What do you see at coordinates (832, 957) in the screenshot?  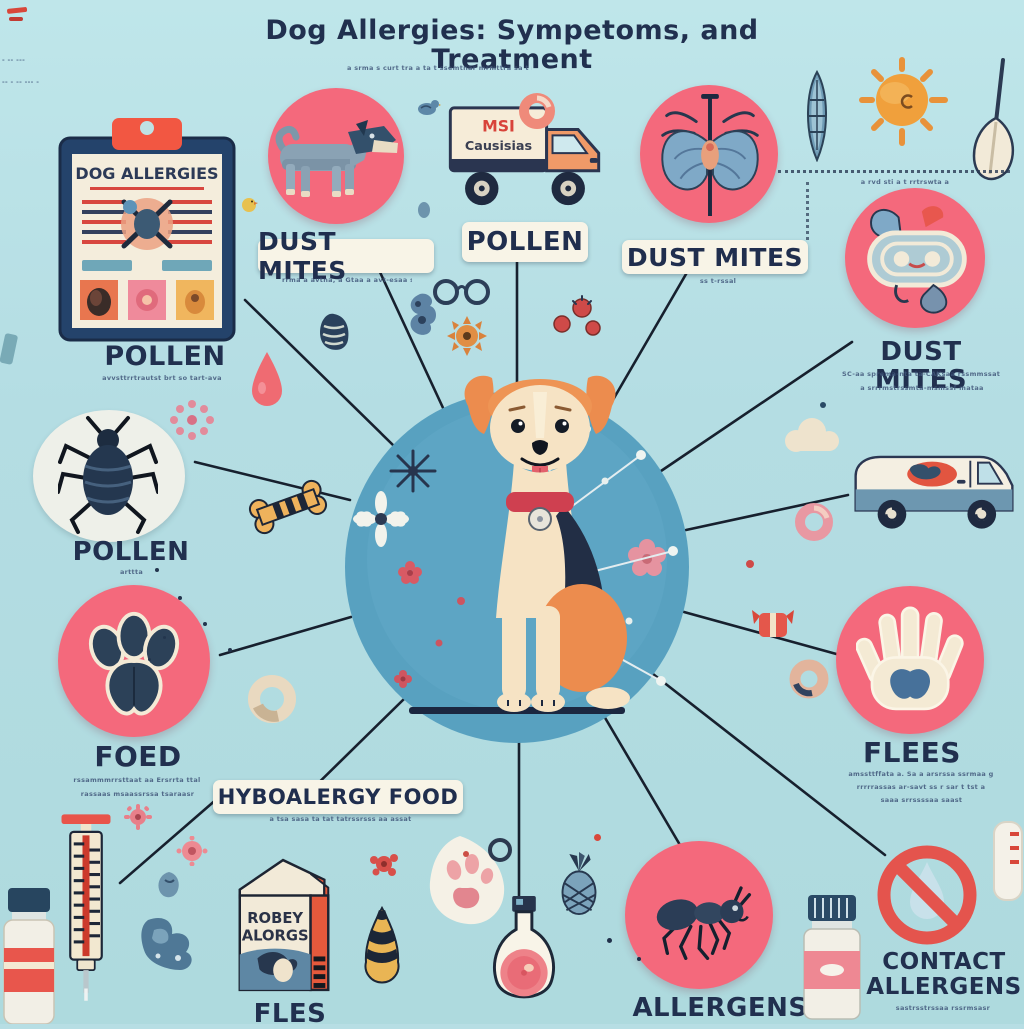 I see `pill-bottle-icon` at bounding box center [832, 957].